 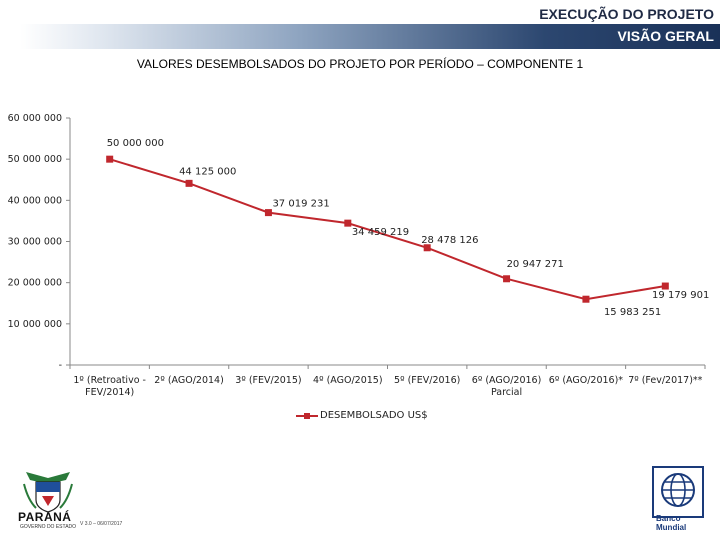 What do you see at coordinates (45, 517) in the screenshot?
I see `parana-logo-text: PARANÁ` at bounding box center [45, 517].